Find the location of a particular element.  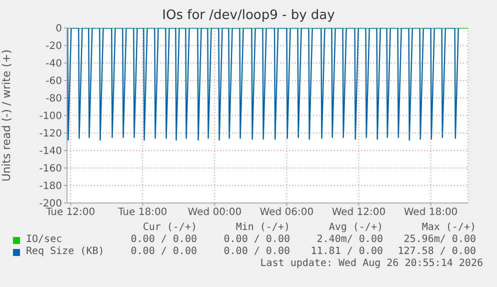

chart-title: IOs for /dev/loop9 - by day is located at coordinates (248, 15).